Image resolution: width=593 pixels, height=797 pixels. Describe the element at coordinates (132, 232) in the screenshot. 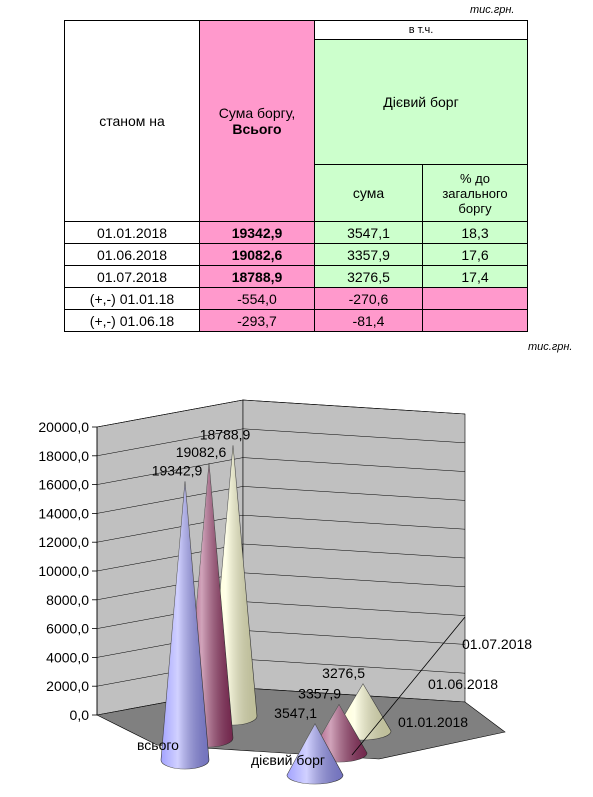

I see `row-date: 01.01.2018` at that location.